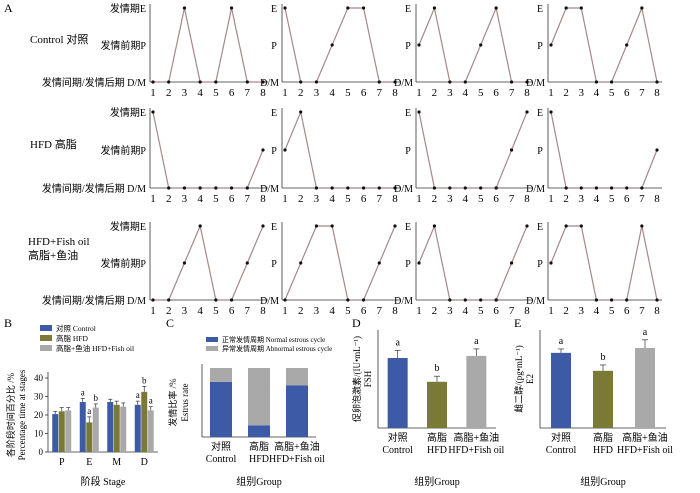  Describe the element at coordinates (53, 144) in the screenshot. I see `group-label: HFD 高脂` at that location.